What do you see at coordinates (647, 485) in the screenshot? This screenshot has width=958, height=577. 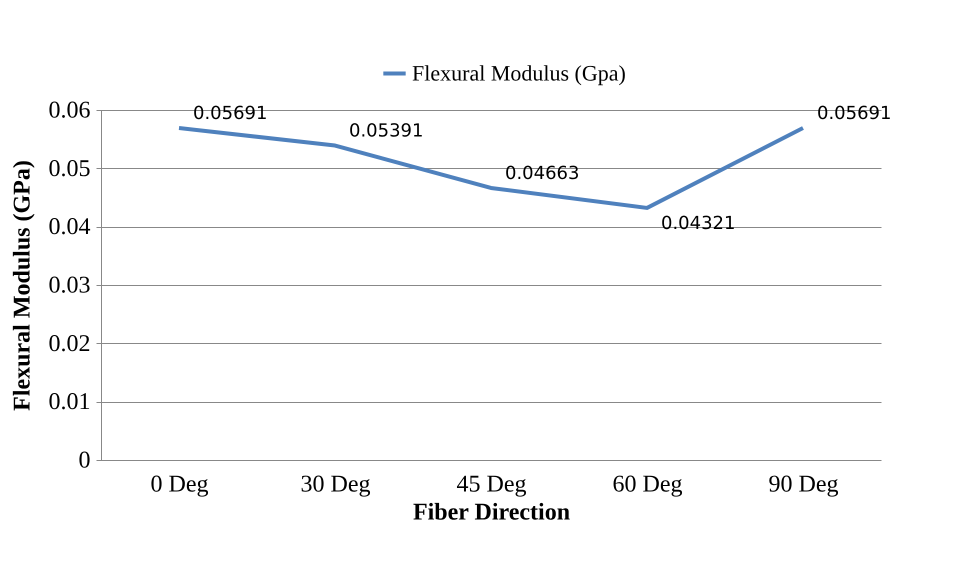 I see `x-tick-label: 60 Deg` at bounding box center [647, 485].